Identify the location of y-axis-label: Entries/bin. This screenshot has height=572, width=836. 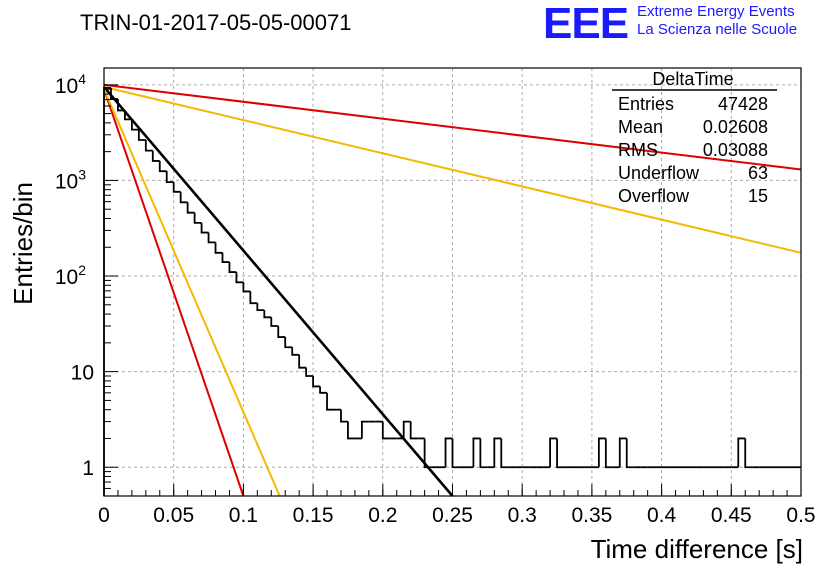
(23, 243).